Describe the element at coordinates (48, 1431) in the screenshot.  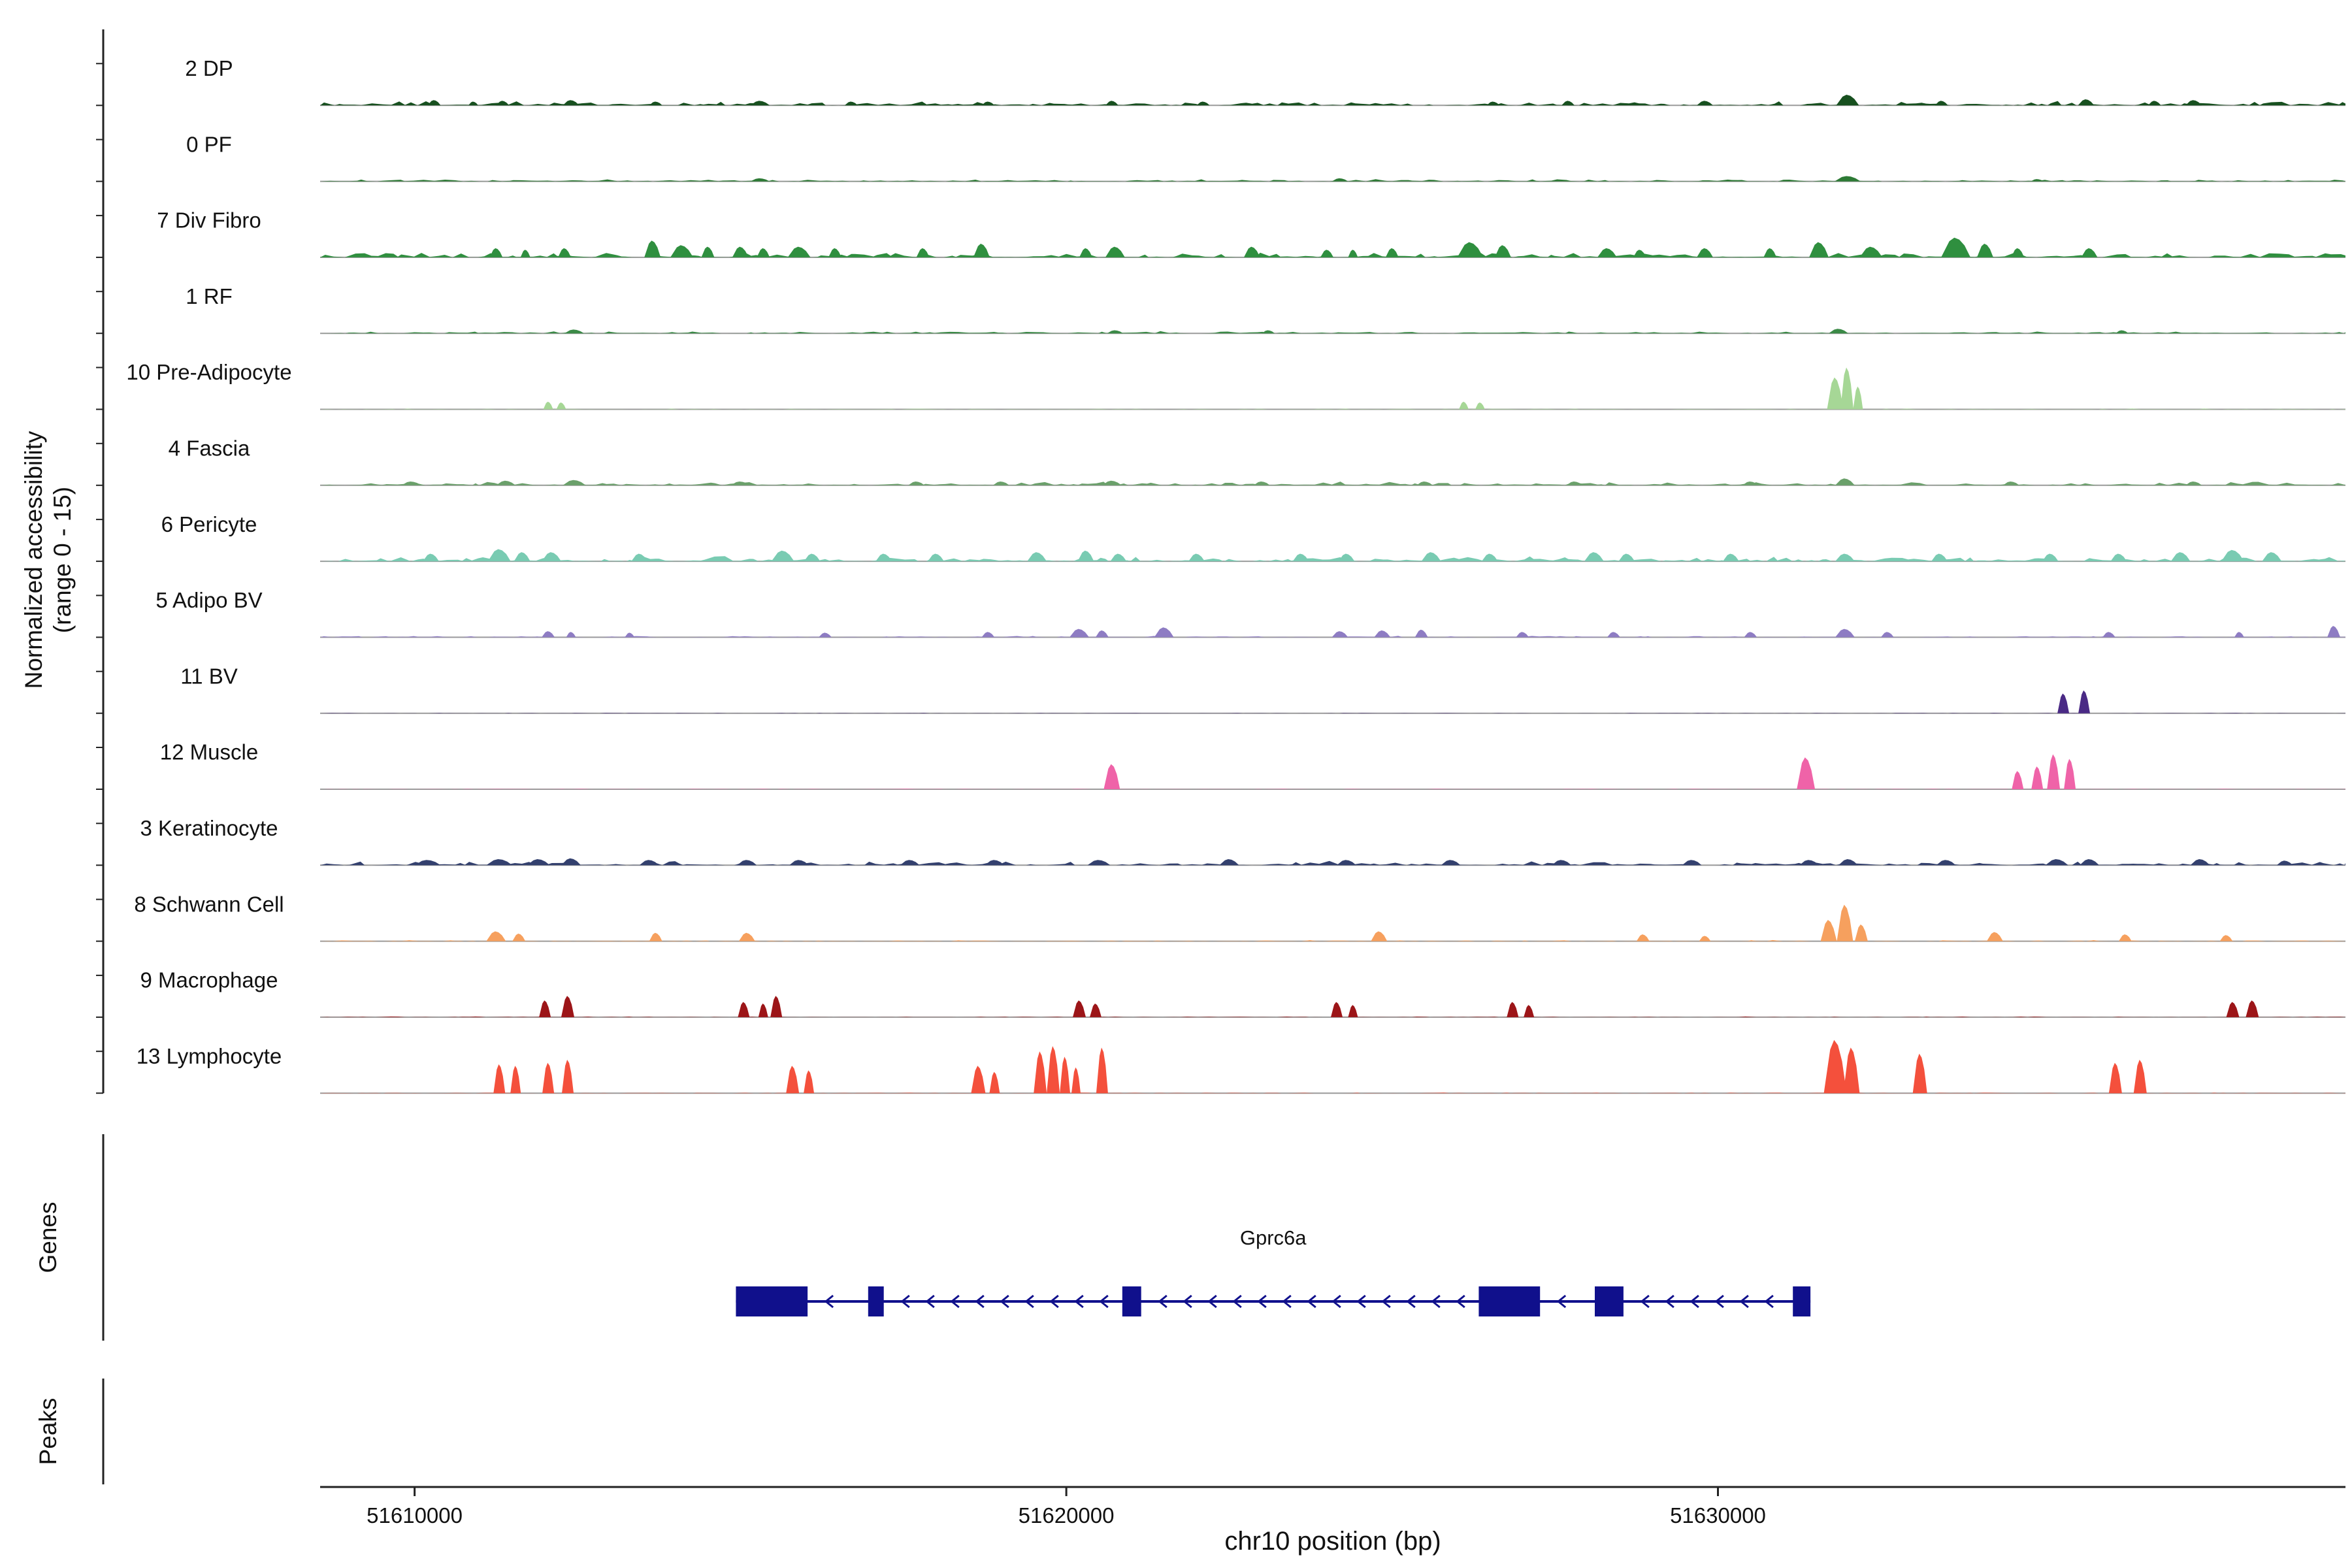
I see `peaks-section-label: Peaks` at that location.